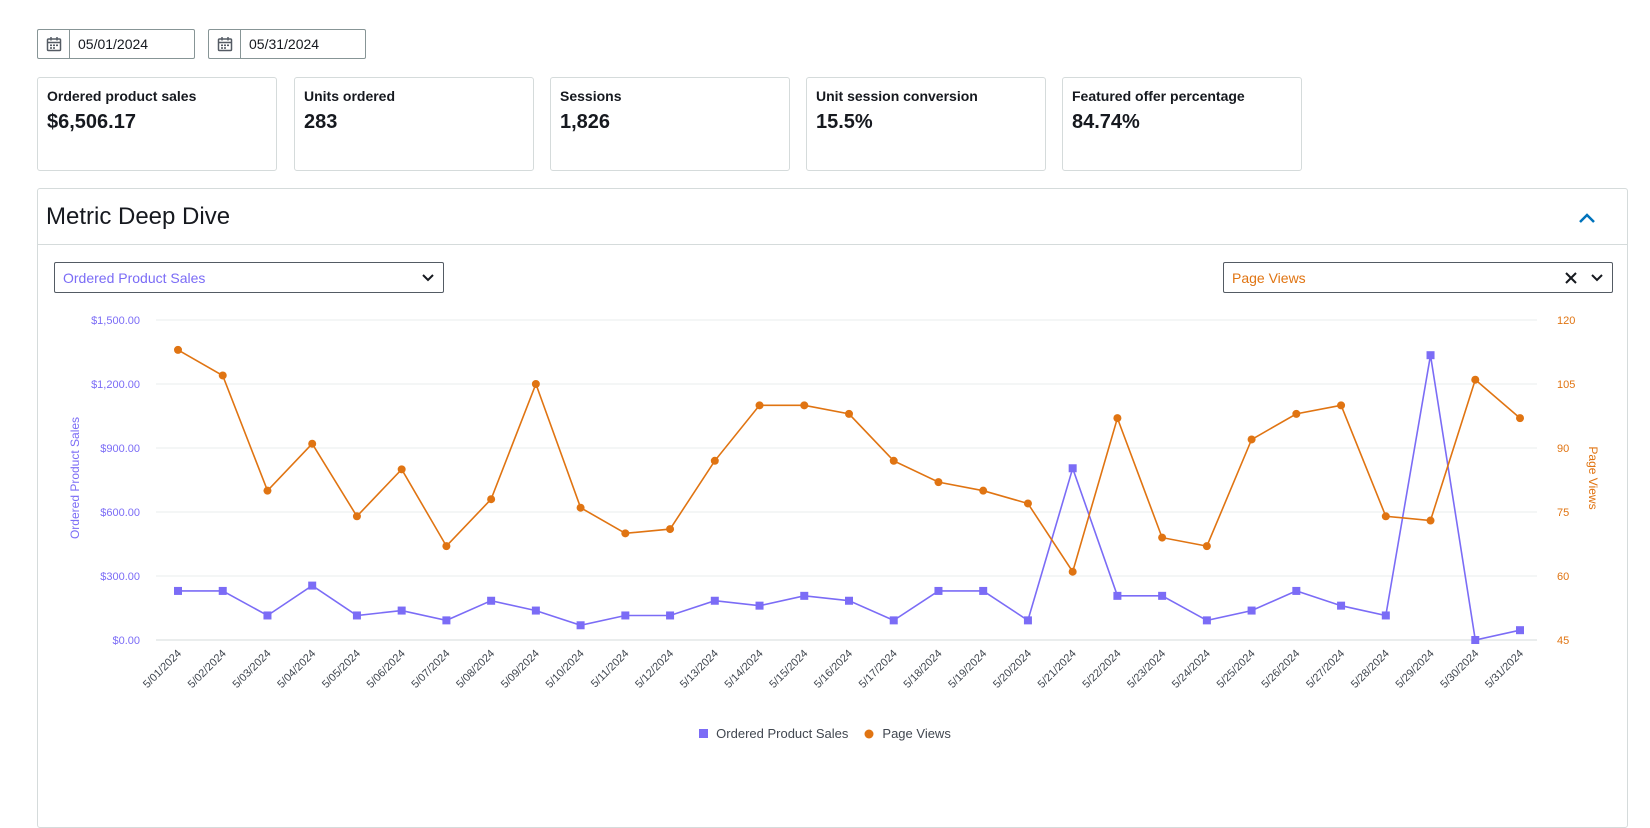  Describe the element at coordinates (926, 124) in the screenshot. I see `metric-card-unit-session-conversion: Unit session conversion 15.5%` at that location.